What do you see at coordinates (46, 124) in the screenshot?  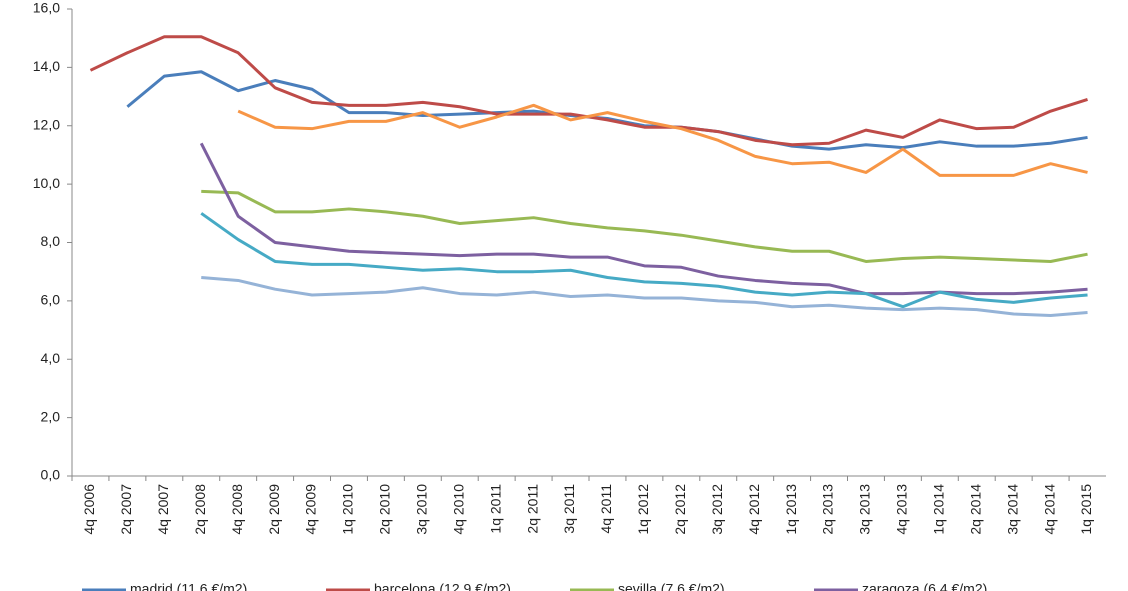 I see `y-tick-label: 12,0` at bounding box center [46, 124].